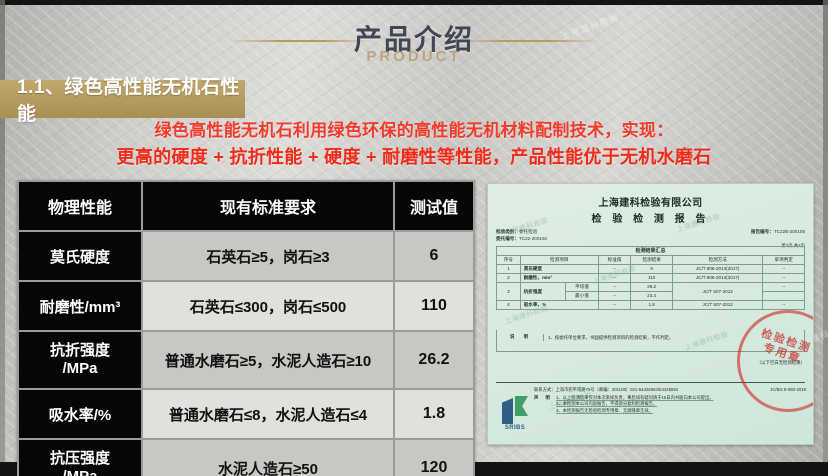 The width and height of the screenshot is (828, 476). I want to click on header-rule-right, so click(527, 41).